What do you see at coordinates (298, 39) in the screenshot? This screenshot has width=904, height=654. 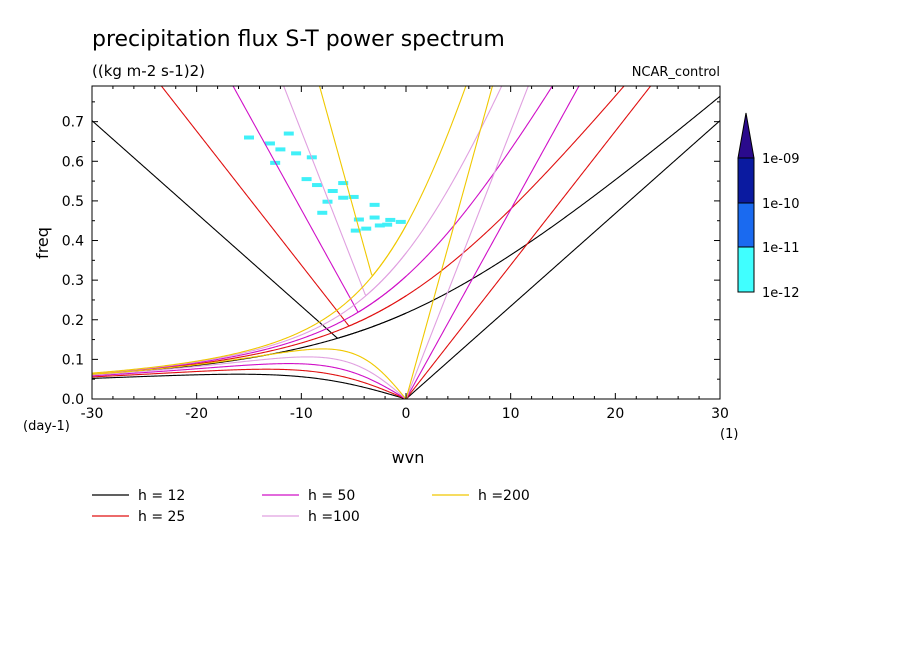 I see `chart-title: precipitation flux S-T power spectrum` at bounding box center [298, 39].